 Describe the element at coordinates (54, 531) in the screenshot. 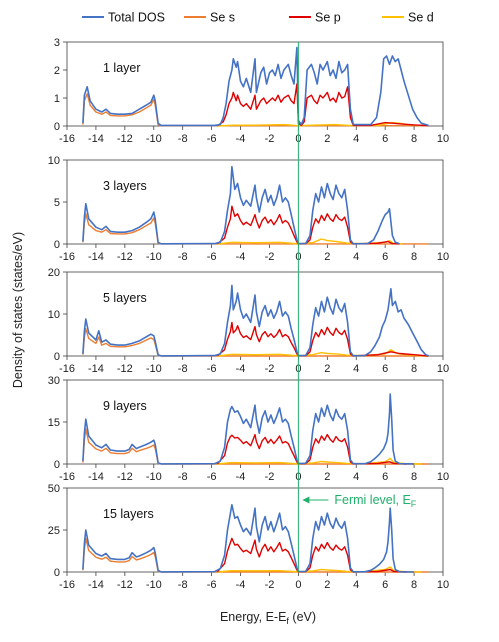

I see `y-tick-label: 25` at that location.